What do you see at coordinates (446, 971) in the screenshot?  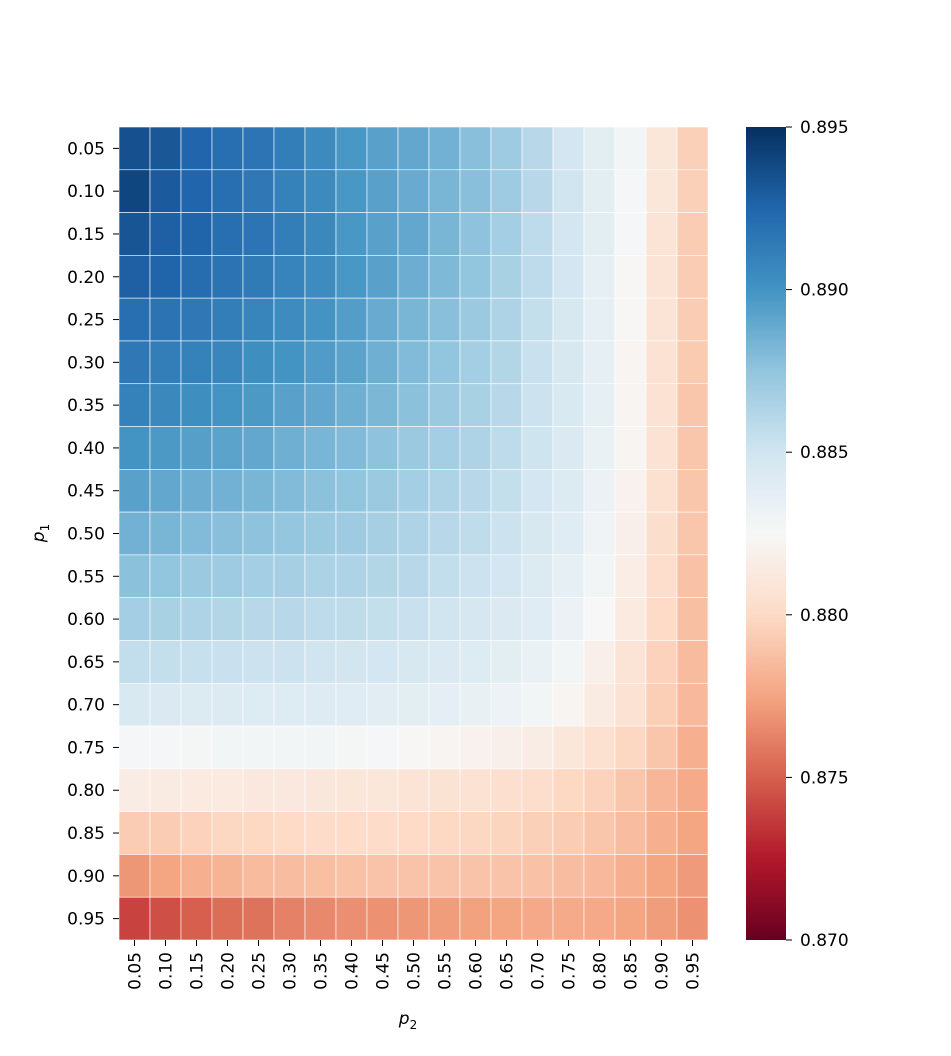 I see `x-tick-label: 0.55` at bounding box center [446, 971].